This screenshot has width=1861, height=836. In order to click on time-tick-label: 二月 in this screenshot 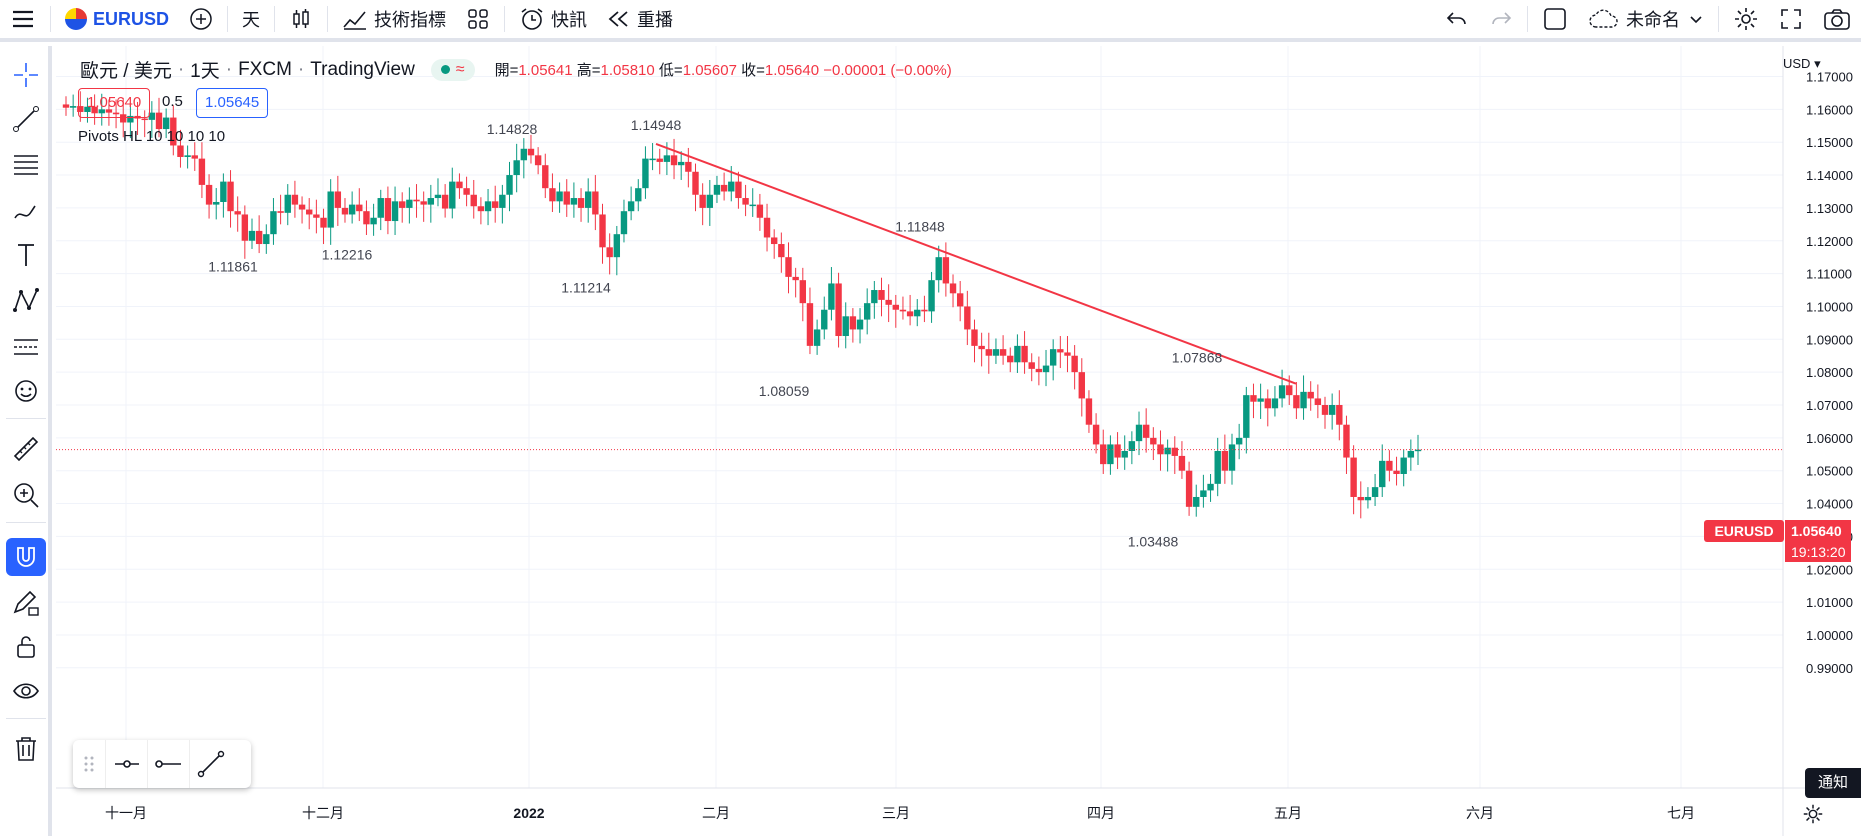, I will do `click(716, 813)`.